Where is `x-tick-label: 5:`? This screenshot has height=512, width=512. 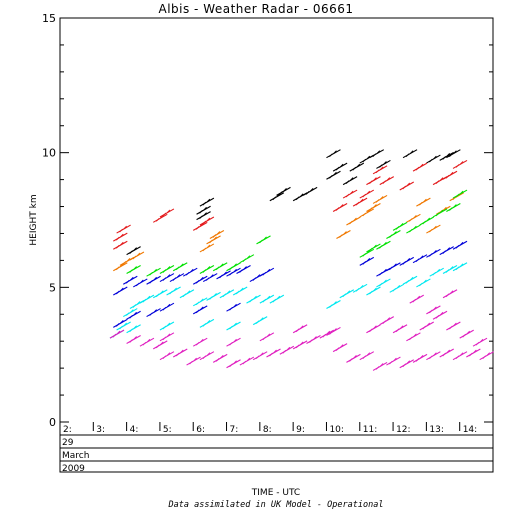
x-tick-label: 5: is located at coordinates (167, 430).